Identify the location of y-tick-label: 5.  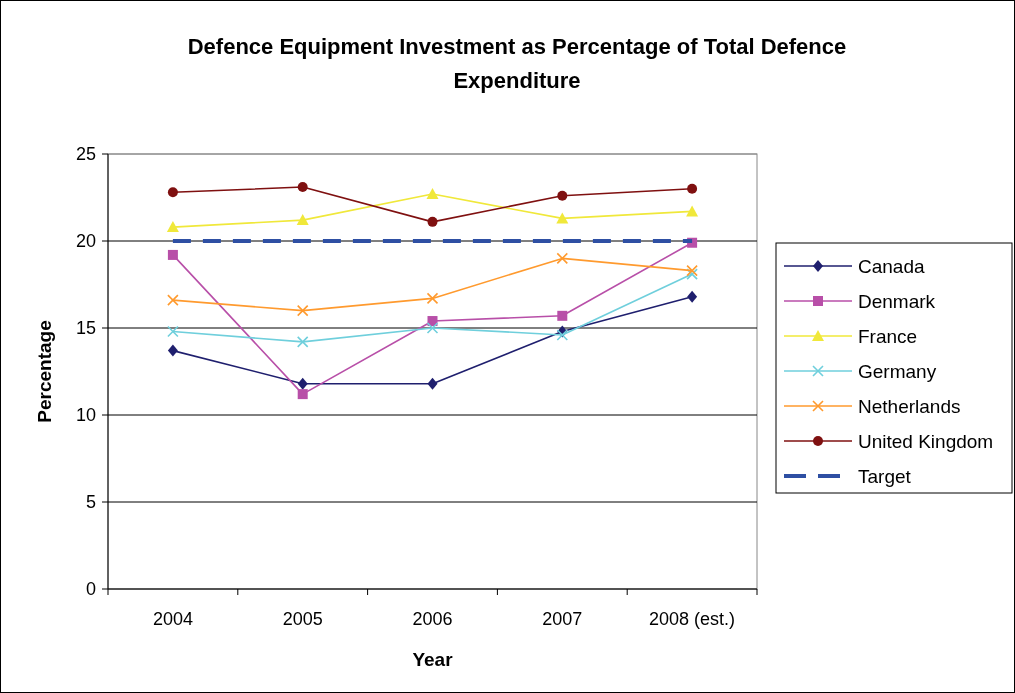
(90, 502).